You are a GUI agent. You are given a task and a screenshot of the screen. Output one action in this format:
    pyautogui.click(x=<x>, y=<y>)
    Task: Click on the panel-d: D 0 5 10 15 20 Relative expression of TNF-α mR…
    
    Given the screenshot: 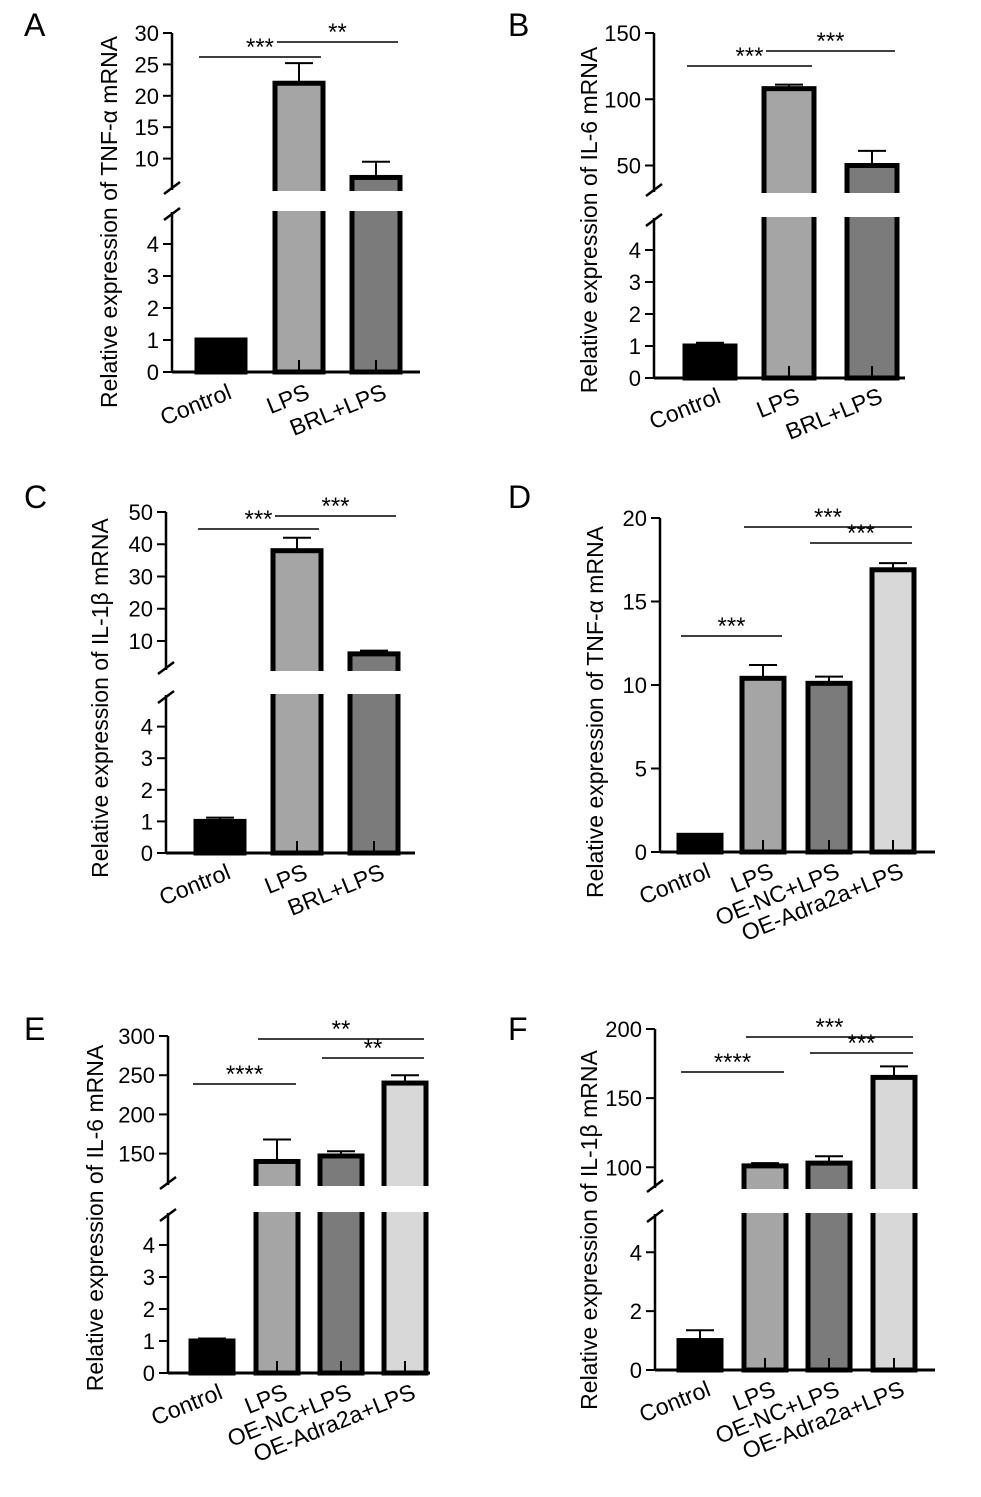 What is the action you would take?
    pyautogui.click(x=721, y=712)
    